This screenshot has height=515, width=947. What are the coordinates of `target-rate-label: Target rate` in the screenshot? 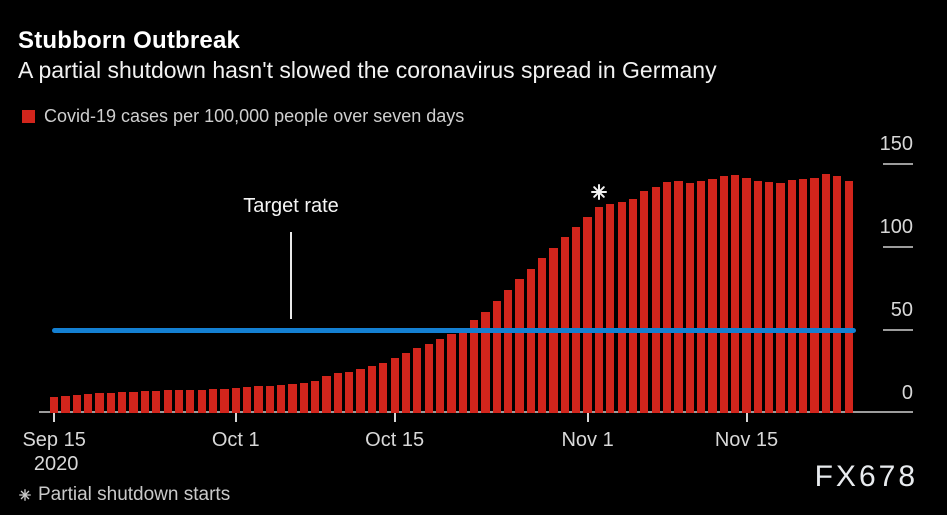 It's located at (291, 206).